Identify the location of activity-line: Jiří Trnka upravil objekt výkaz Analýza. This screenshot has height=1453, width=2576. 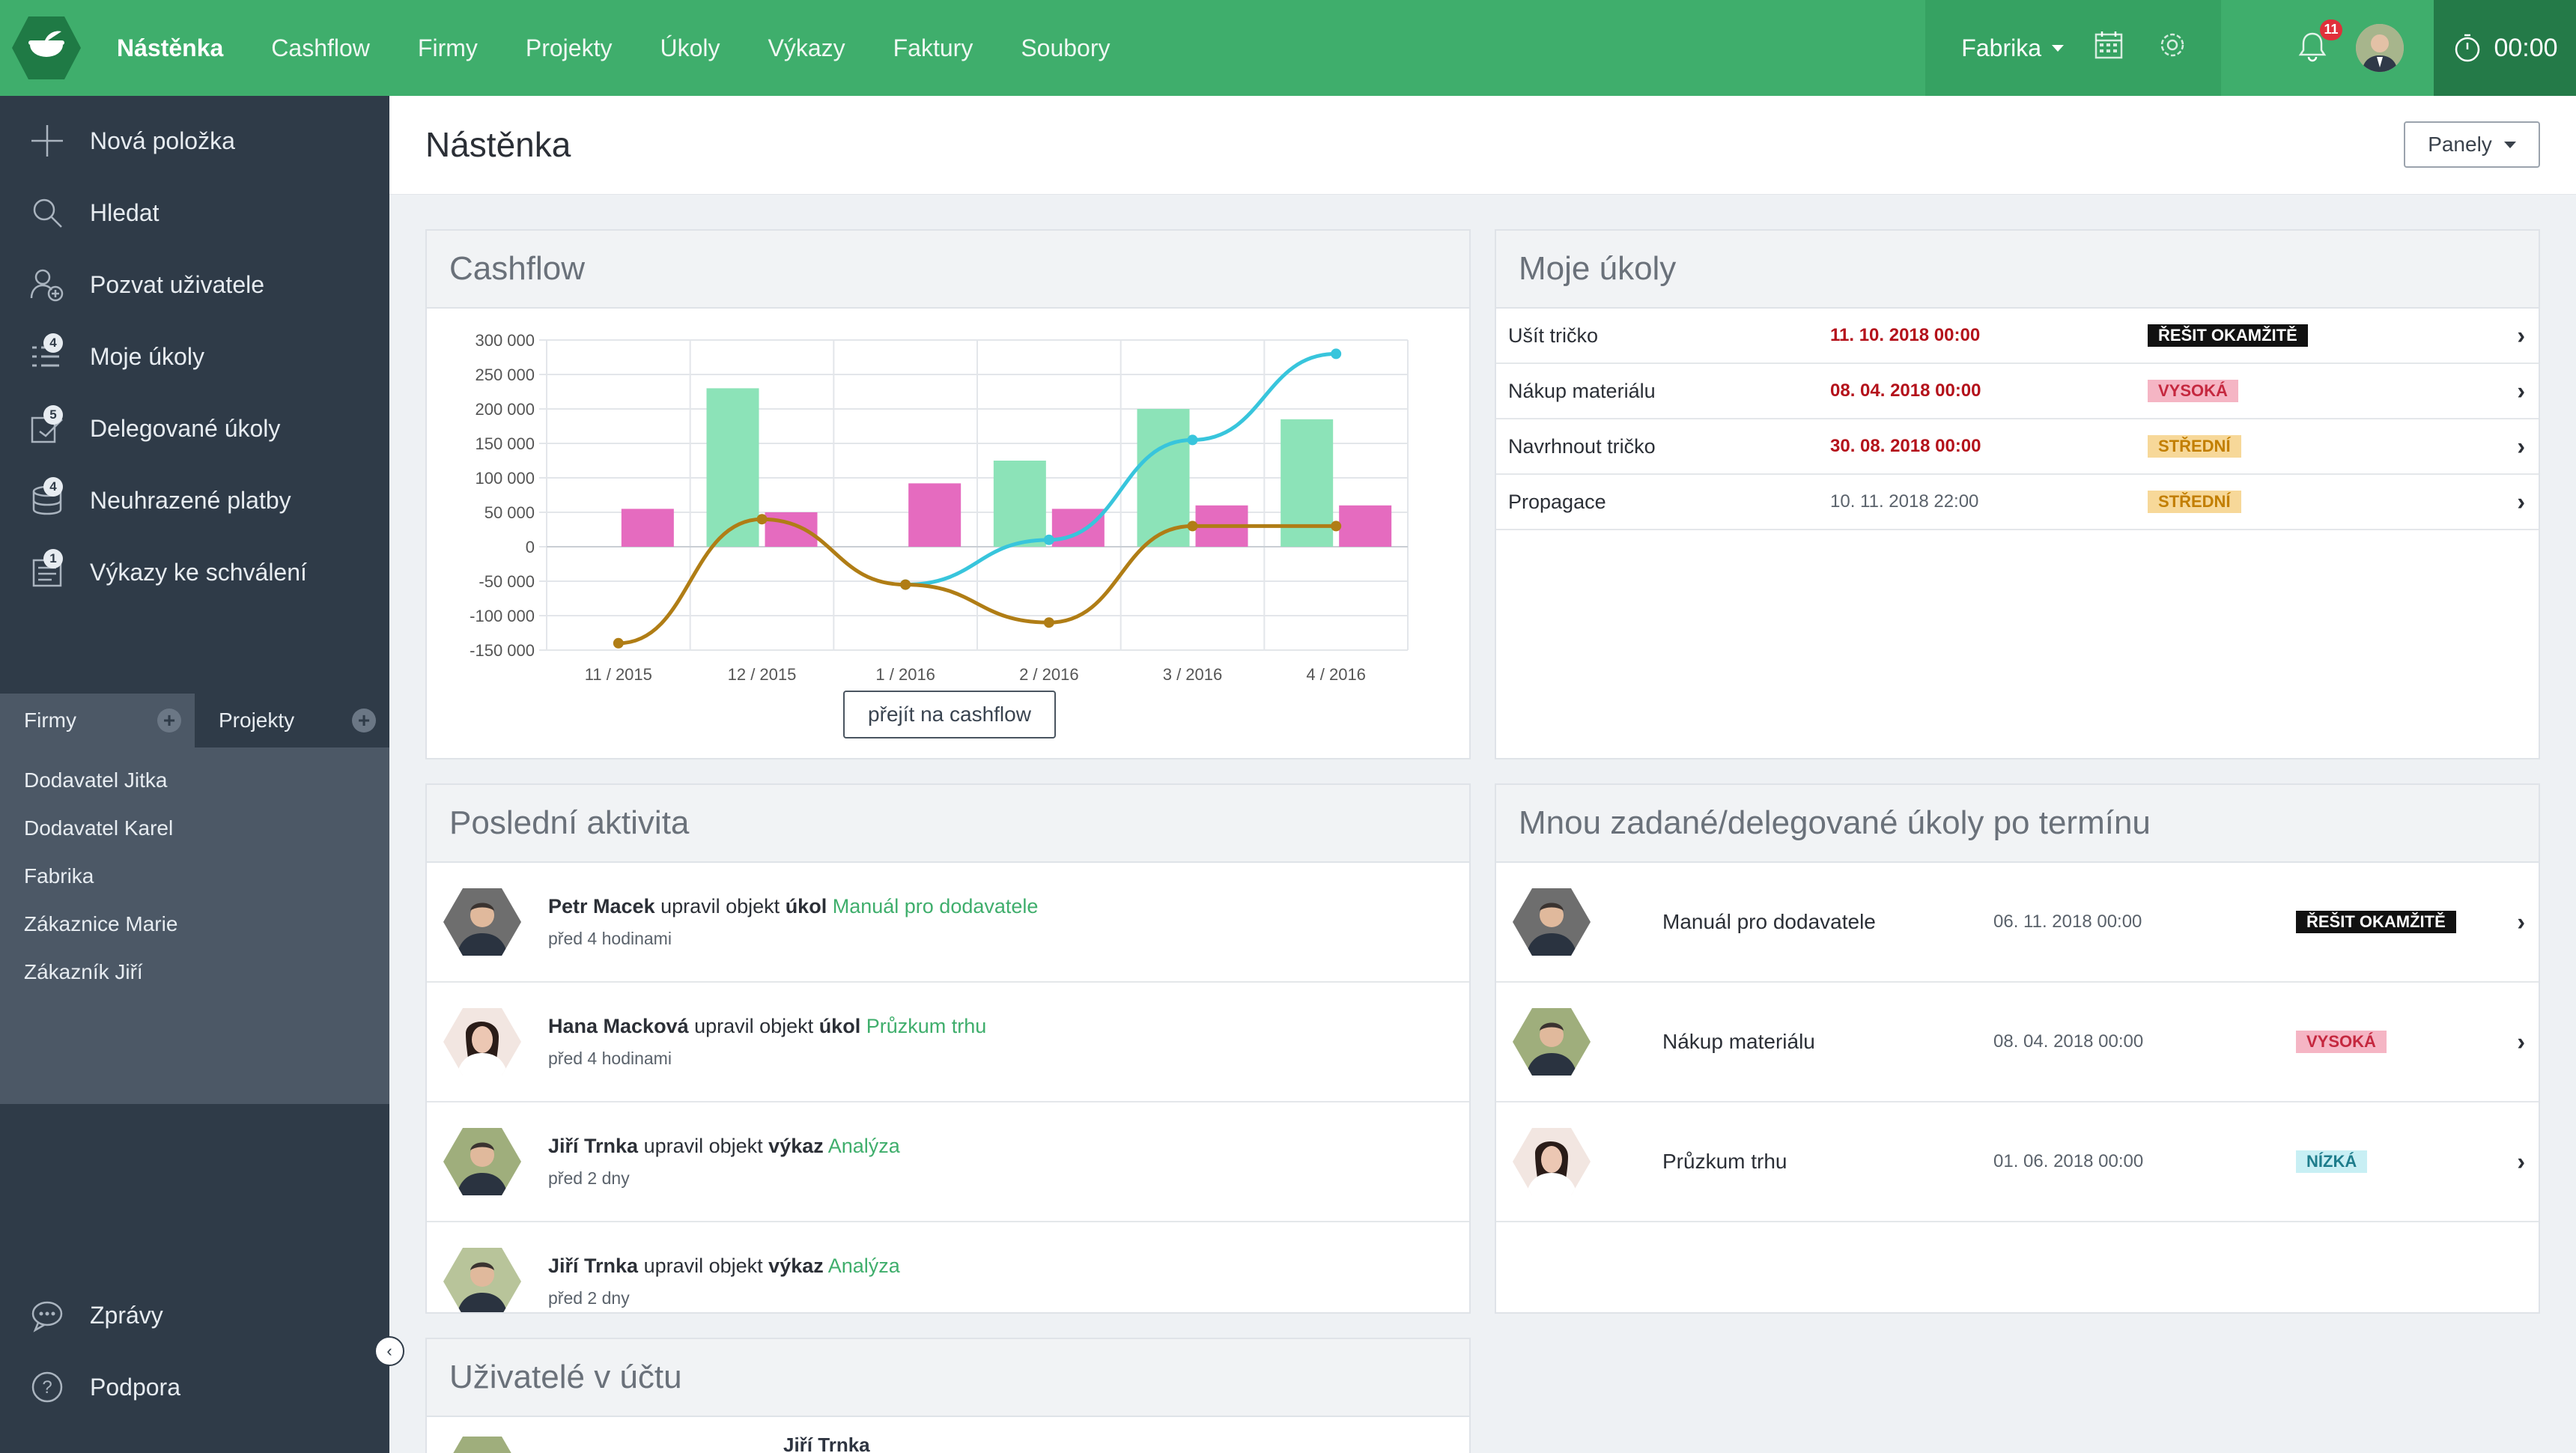
(724, 1266).